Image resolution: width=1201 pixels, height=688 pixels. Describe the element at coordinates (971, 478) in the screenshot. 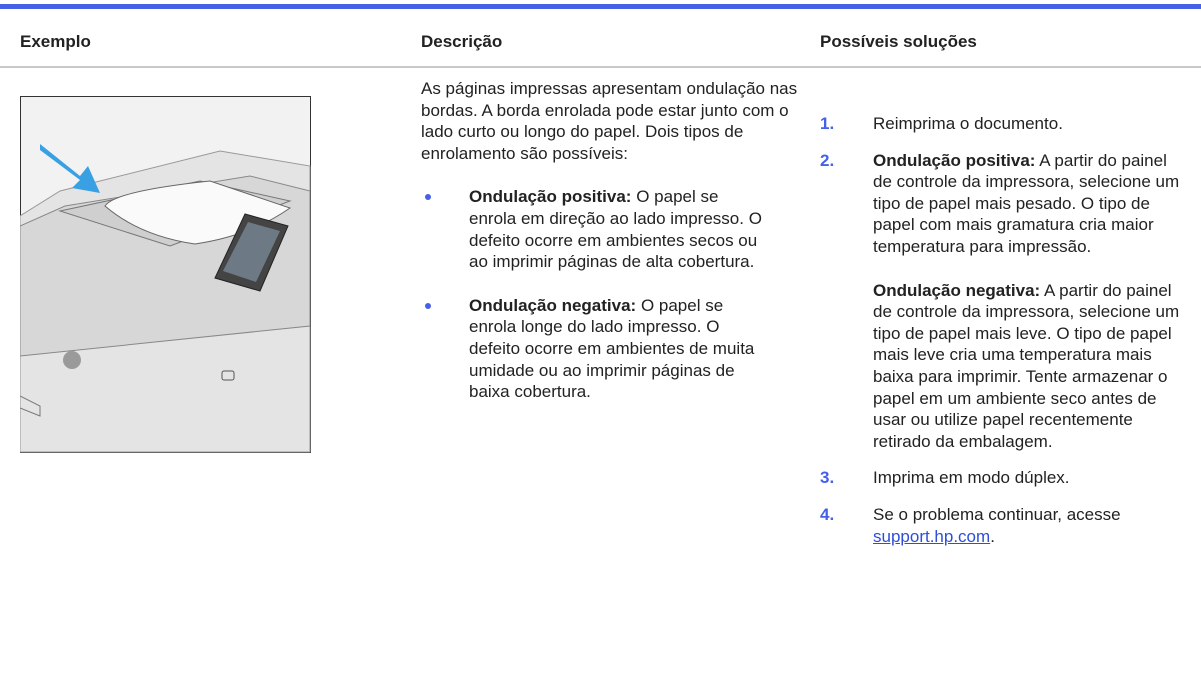

I see `paragraph: Imprima em modo dúplex.` at that location.